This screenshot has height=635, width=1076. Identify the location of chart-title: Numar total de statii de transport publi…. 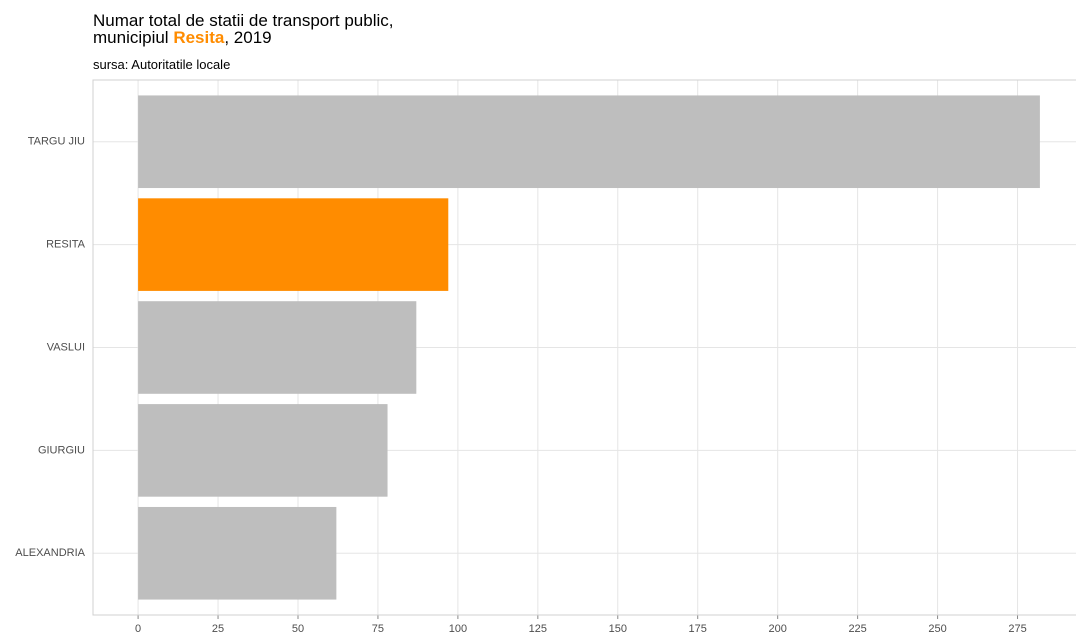
(243, 29).